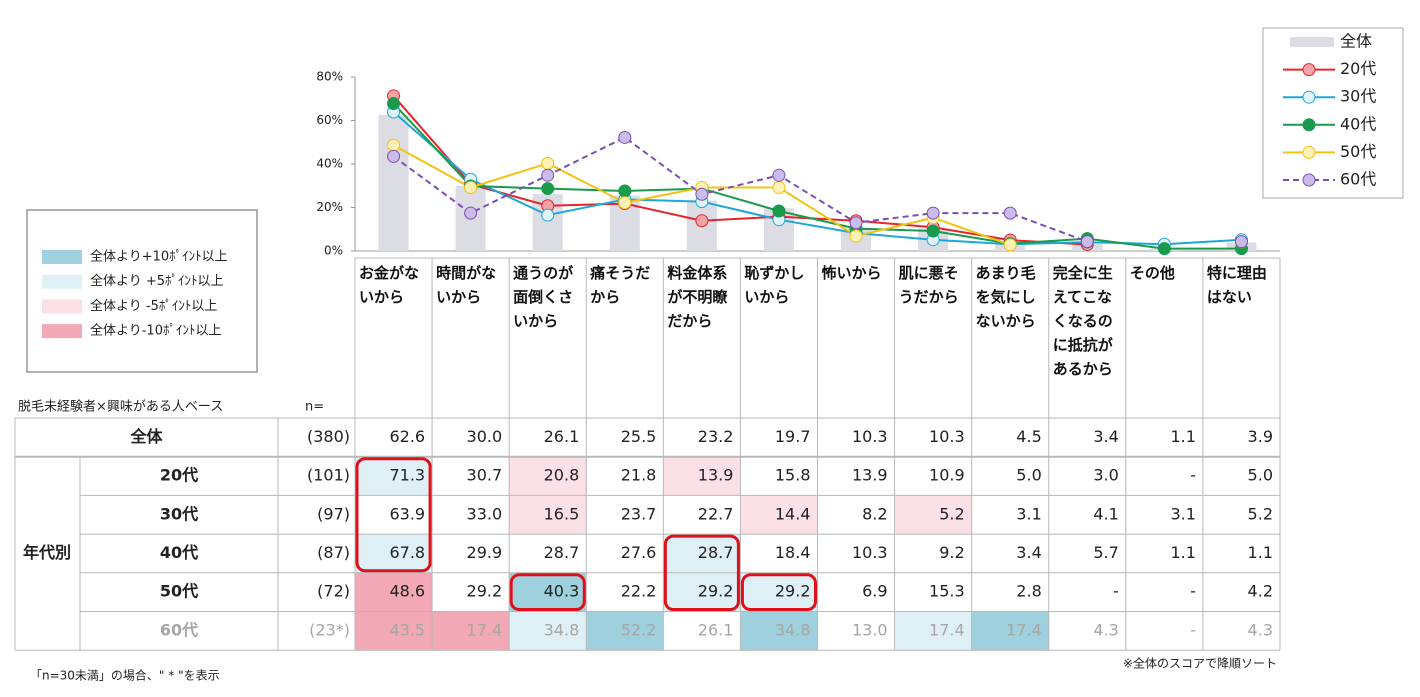  I want to click on cell-value: 8.2, so click(874, 513).